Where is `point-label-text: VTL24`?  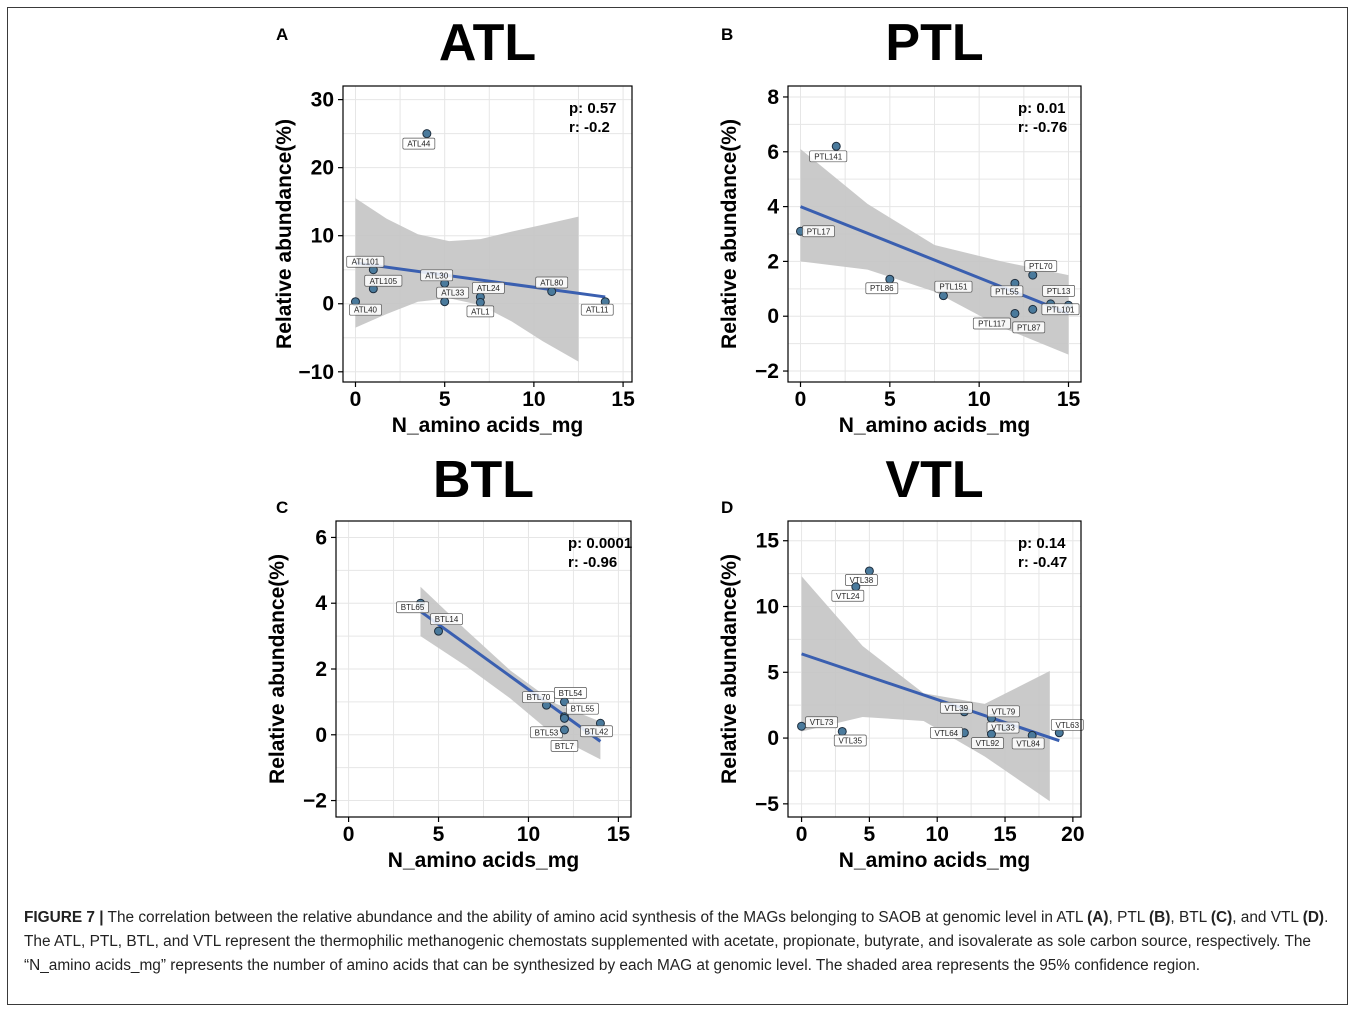
point-label-text: VTL24 is located at coordinates (848, 596).